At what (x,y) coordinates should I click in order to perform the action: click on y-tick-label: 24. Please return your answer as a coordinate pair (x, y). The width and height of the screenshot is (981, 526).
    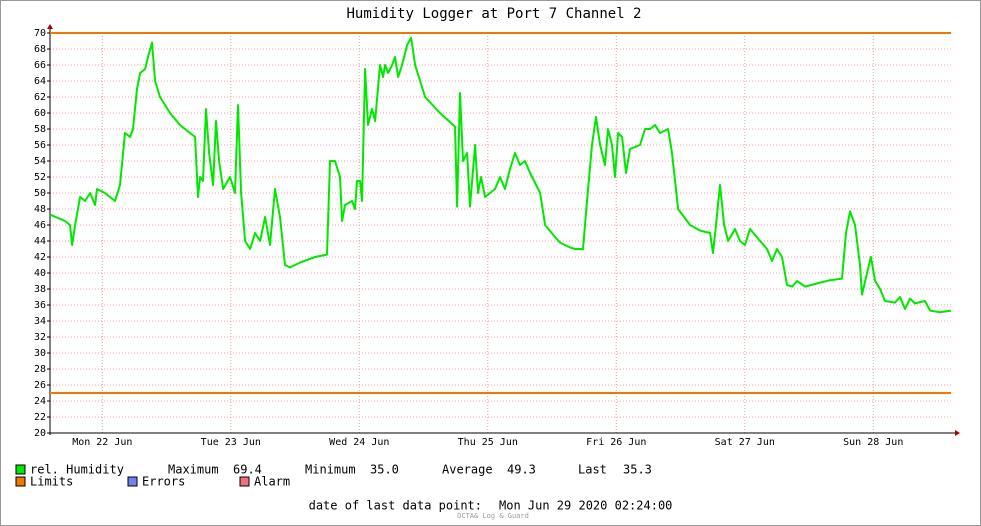
    Looking at the image, I should click on (40, 401).